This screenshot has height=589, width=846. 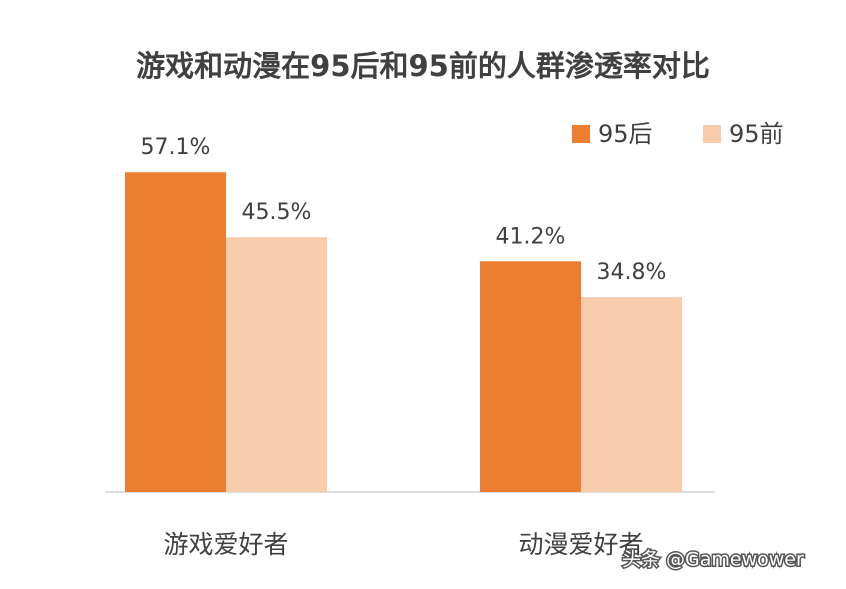 What do you see at coordinates (531, 236) in the screenshot?
I see `value-label: 41.2%` at bounding box center [531, 236].